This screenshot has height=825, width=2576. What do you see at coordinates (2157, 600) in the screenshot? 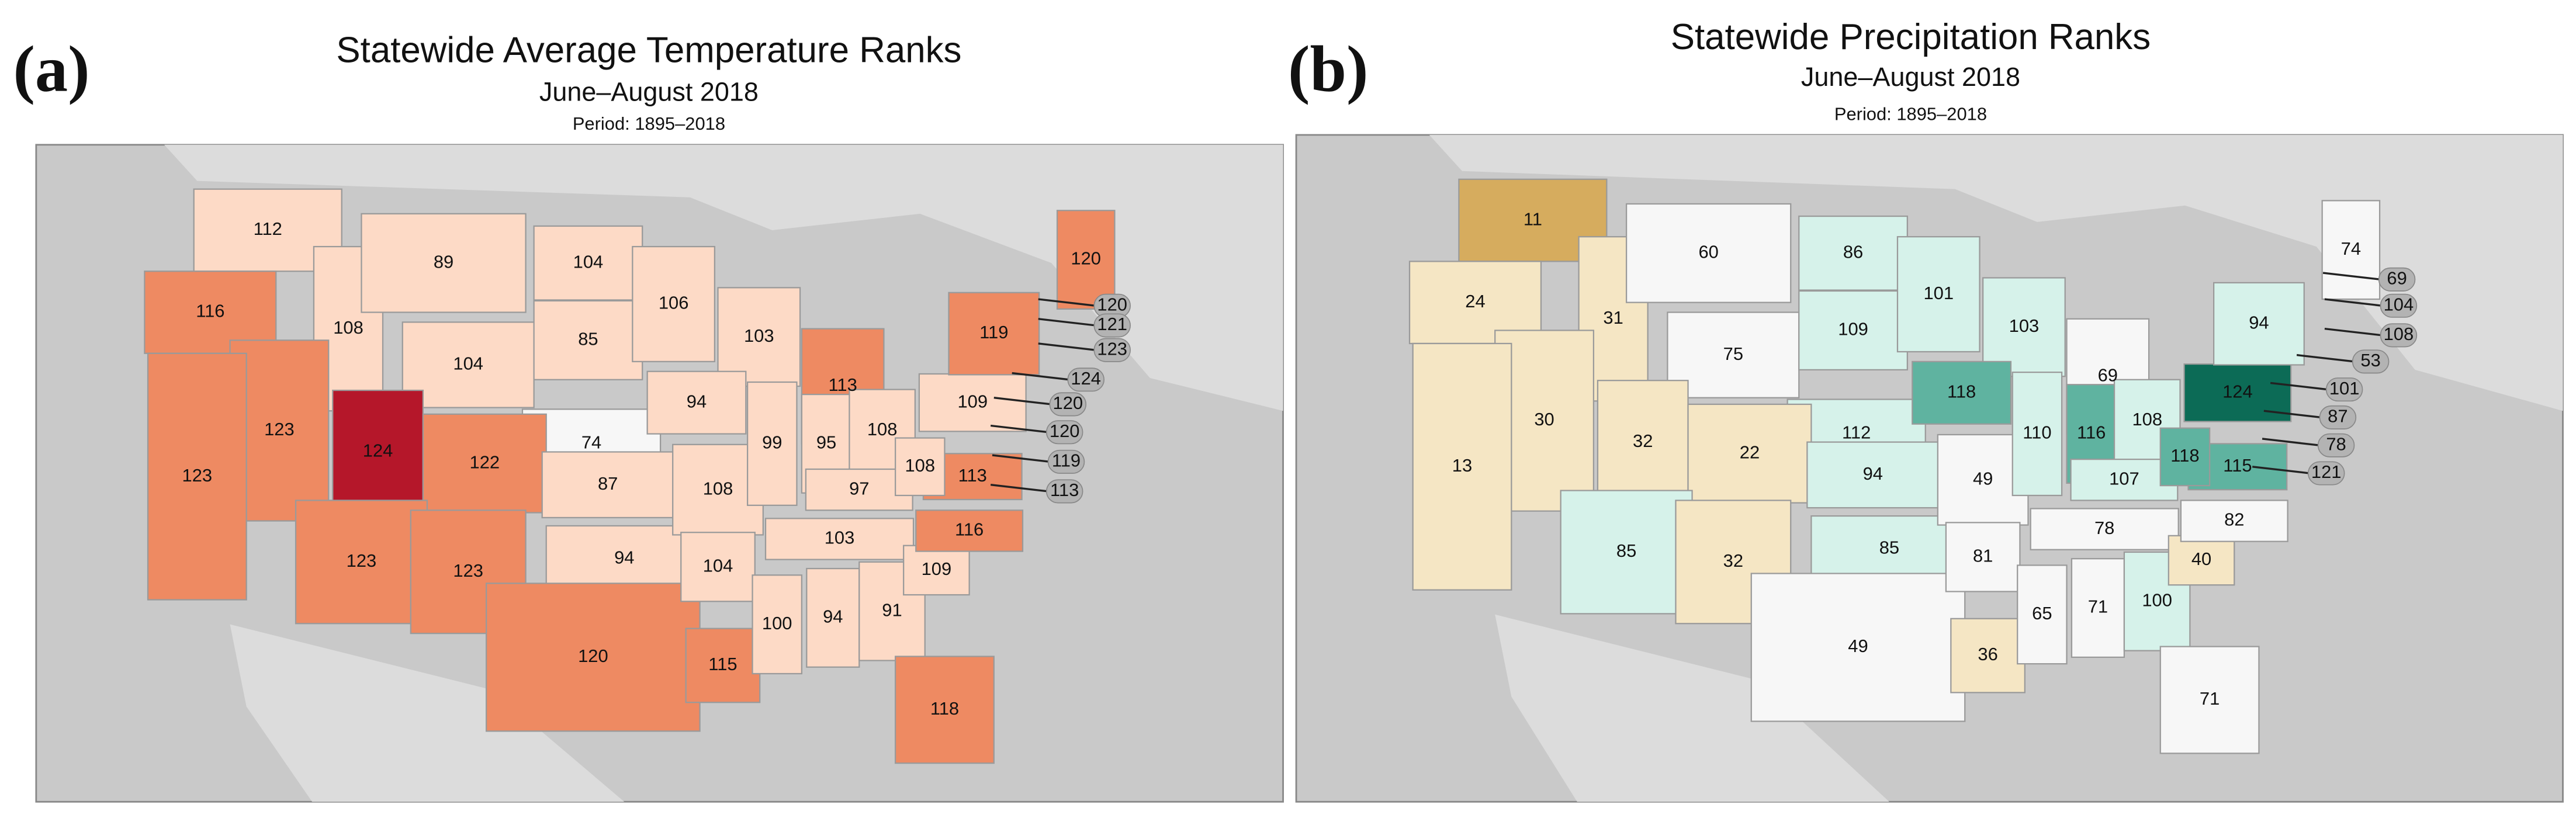
I see `state-rank: 100` at bounding box center [2157, 600].